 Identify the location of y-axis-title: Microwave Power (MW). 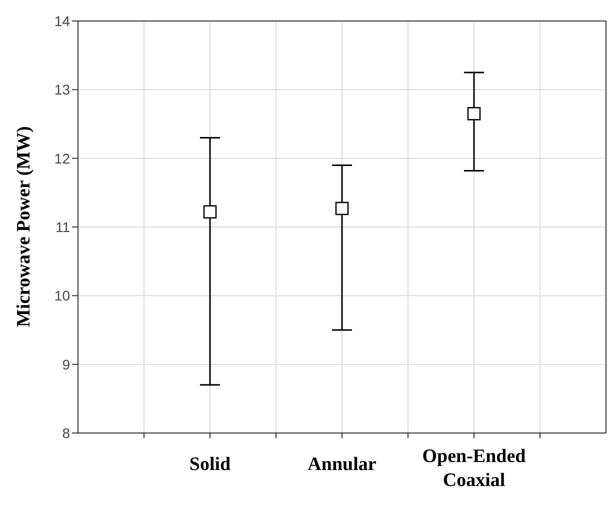
(24, 226).